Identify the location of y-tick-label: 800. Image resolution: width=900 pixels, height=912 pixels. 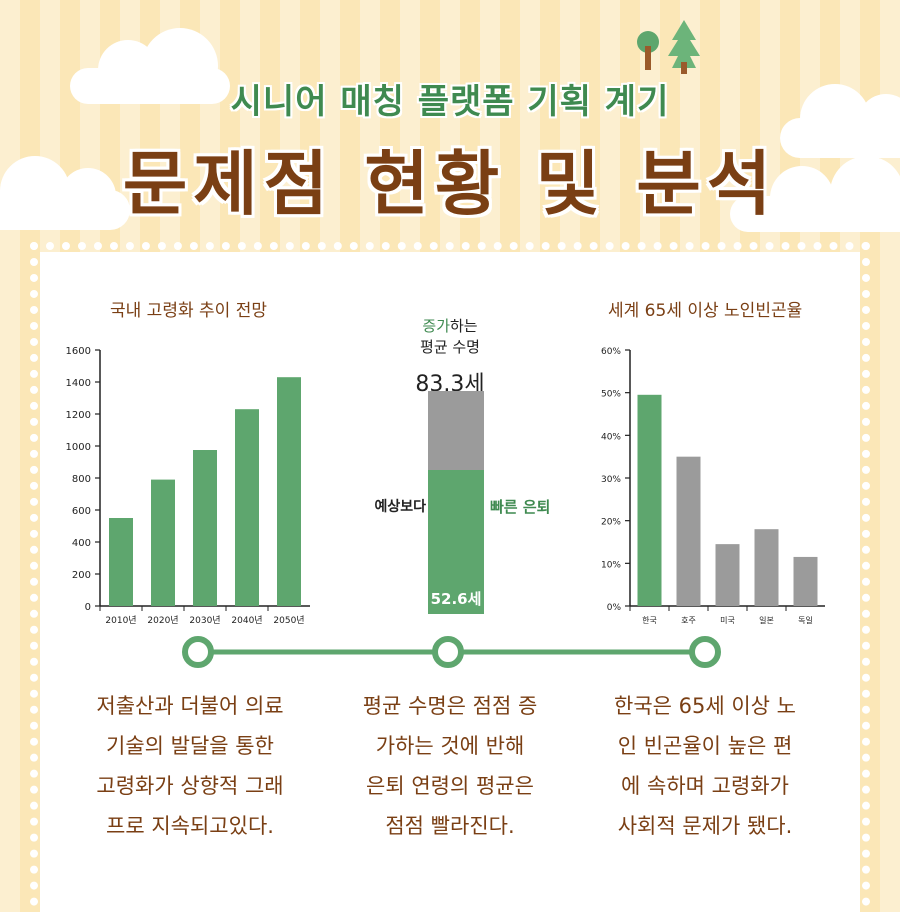
(81, 479).